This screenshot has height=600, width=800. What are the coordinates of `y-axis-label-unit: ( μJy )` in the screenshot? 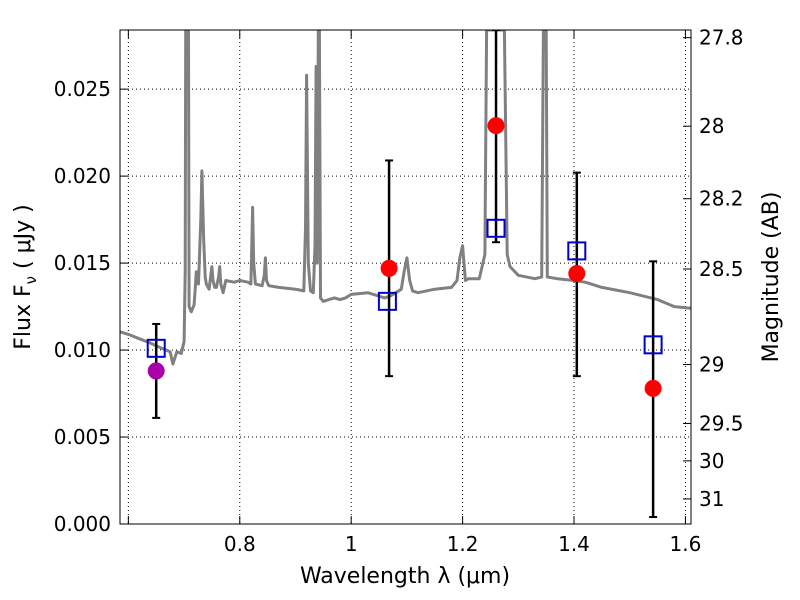 It's located at (23, 240).